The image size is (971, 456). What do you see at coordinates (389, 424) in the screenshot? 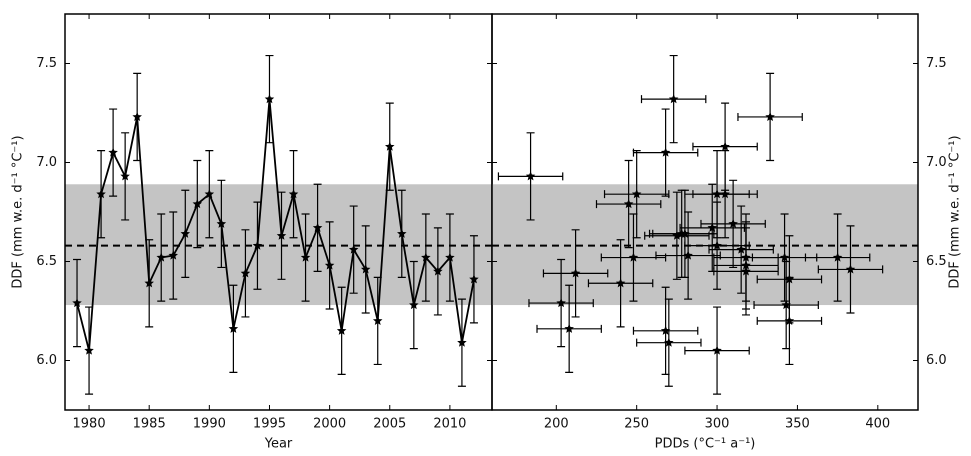
I see `x-tick-label: 2005` at bounding box center [389, 424].